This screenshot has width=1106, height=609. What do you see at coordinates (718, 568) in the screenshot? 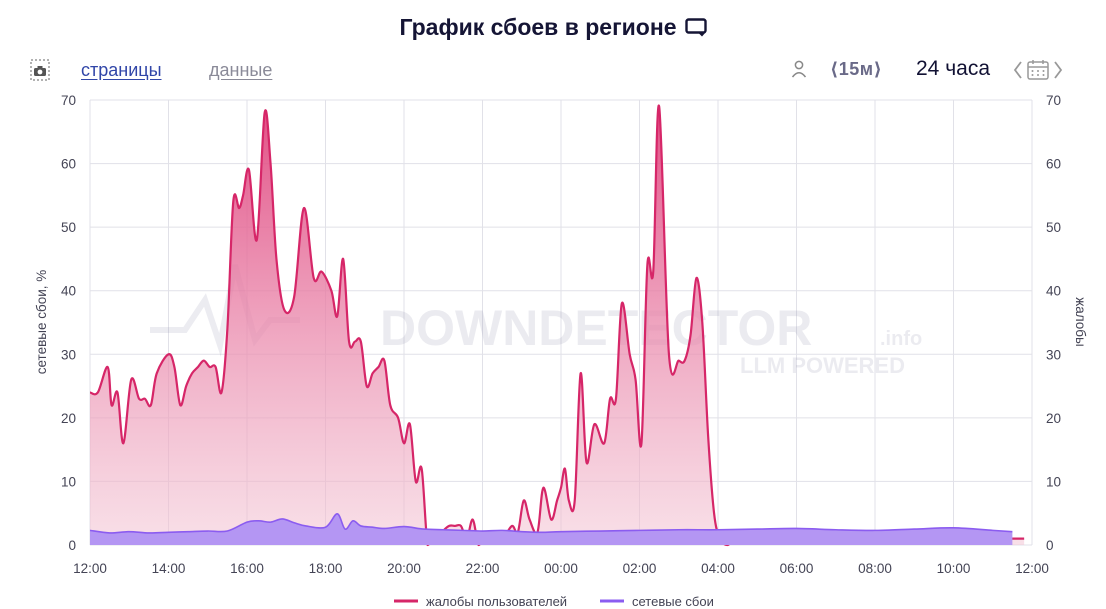
I see `x-tick-label: 04:00` at bounding box center [718, 568].